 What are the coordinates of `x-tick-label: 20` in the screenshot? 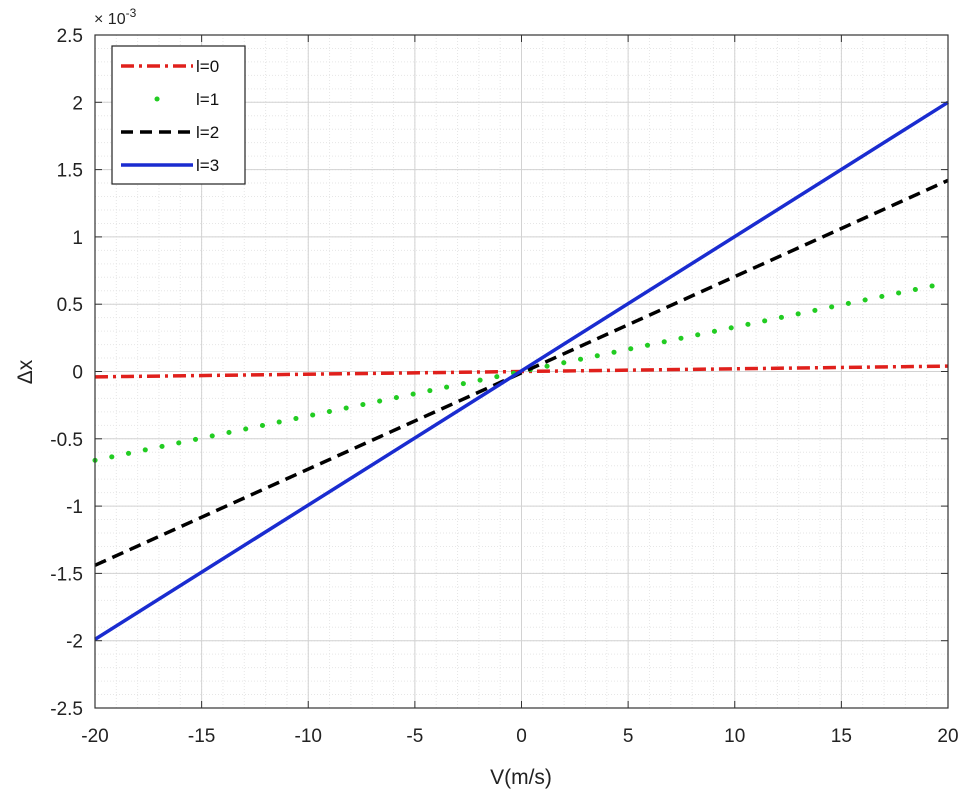 It's located at (947, 736).